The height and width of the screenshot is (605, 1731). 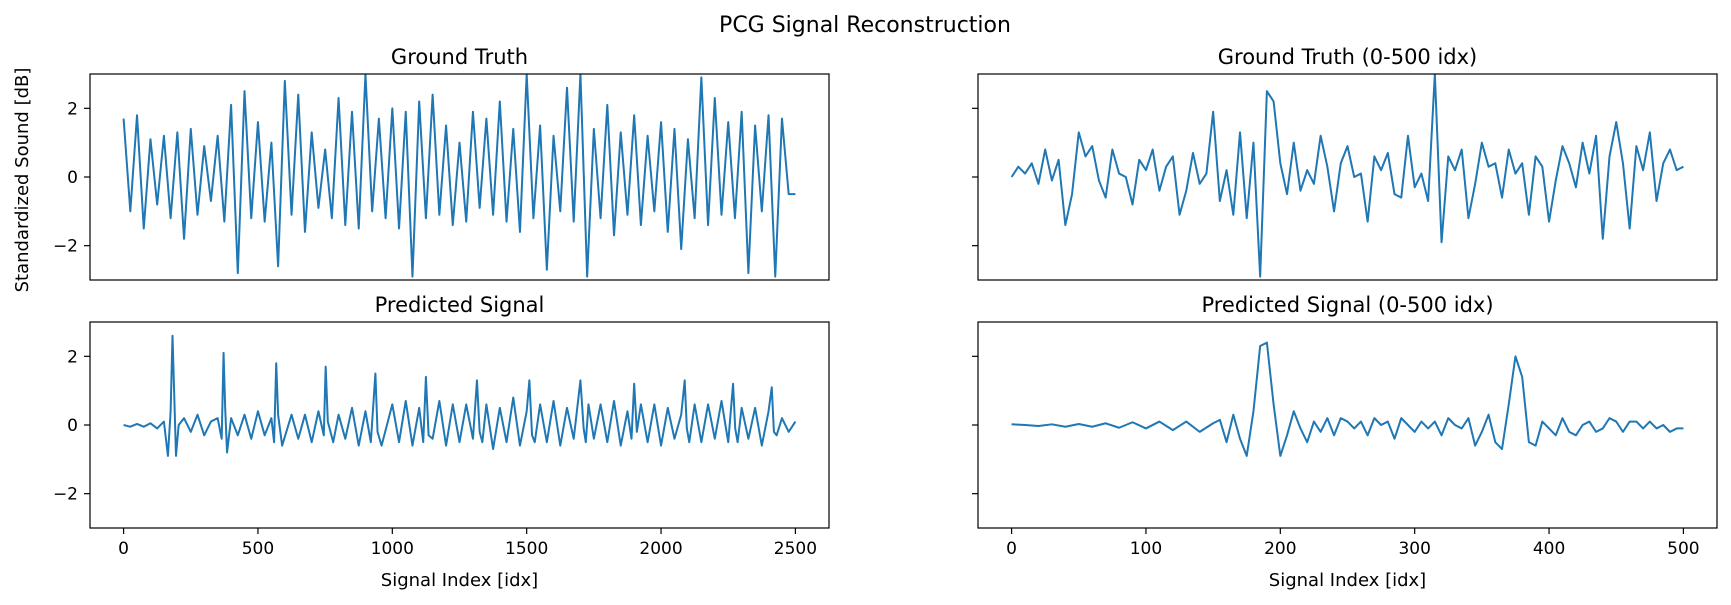 What do you see at coordinates (795, 549) in the screenshot?
I see `x-tick-label: 2500` at bounding box center [795, 549].